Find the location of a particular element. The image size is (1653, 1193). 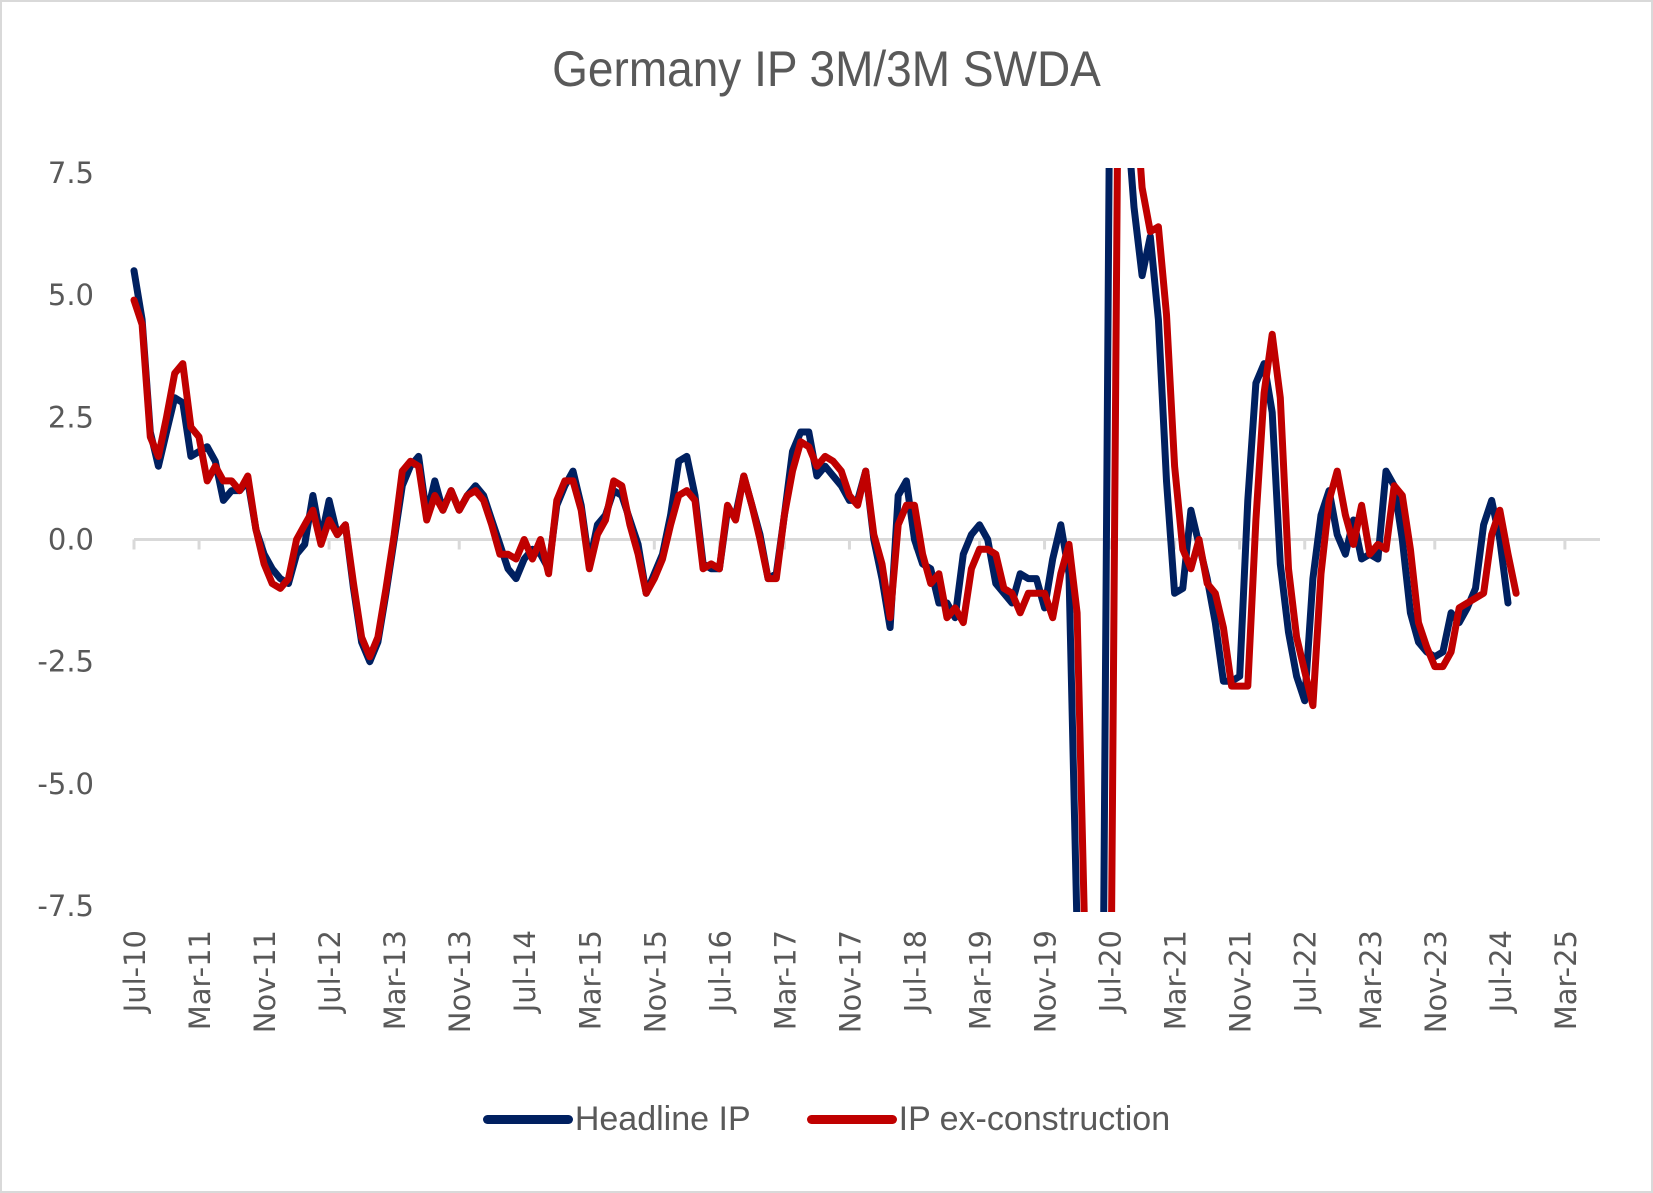

x-tick-label: Jul-24 is located at coordinates (1501, 972).